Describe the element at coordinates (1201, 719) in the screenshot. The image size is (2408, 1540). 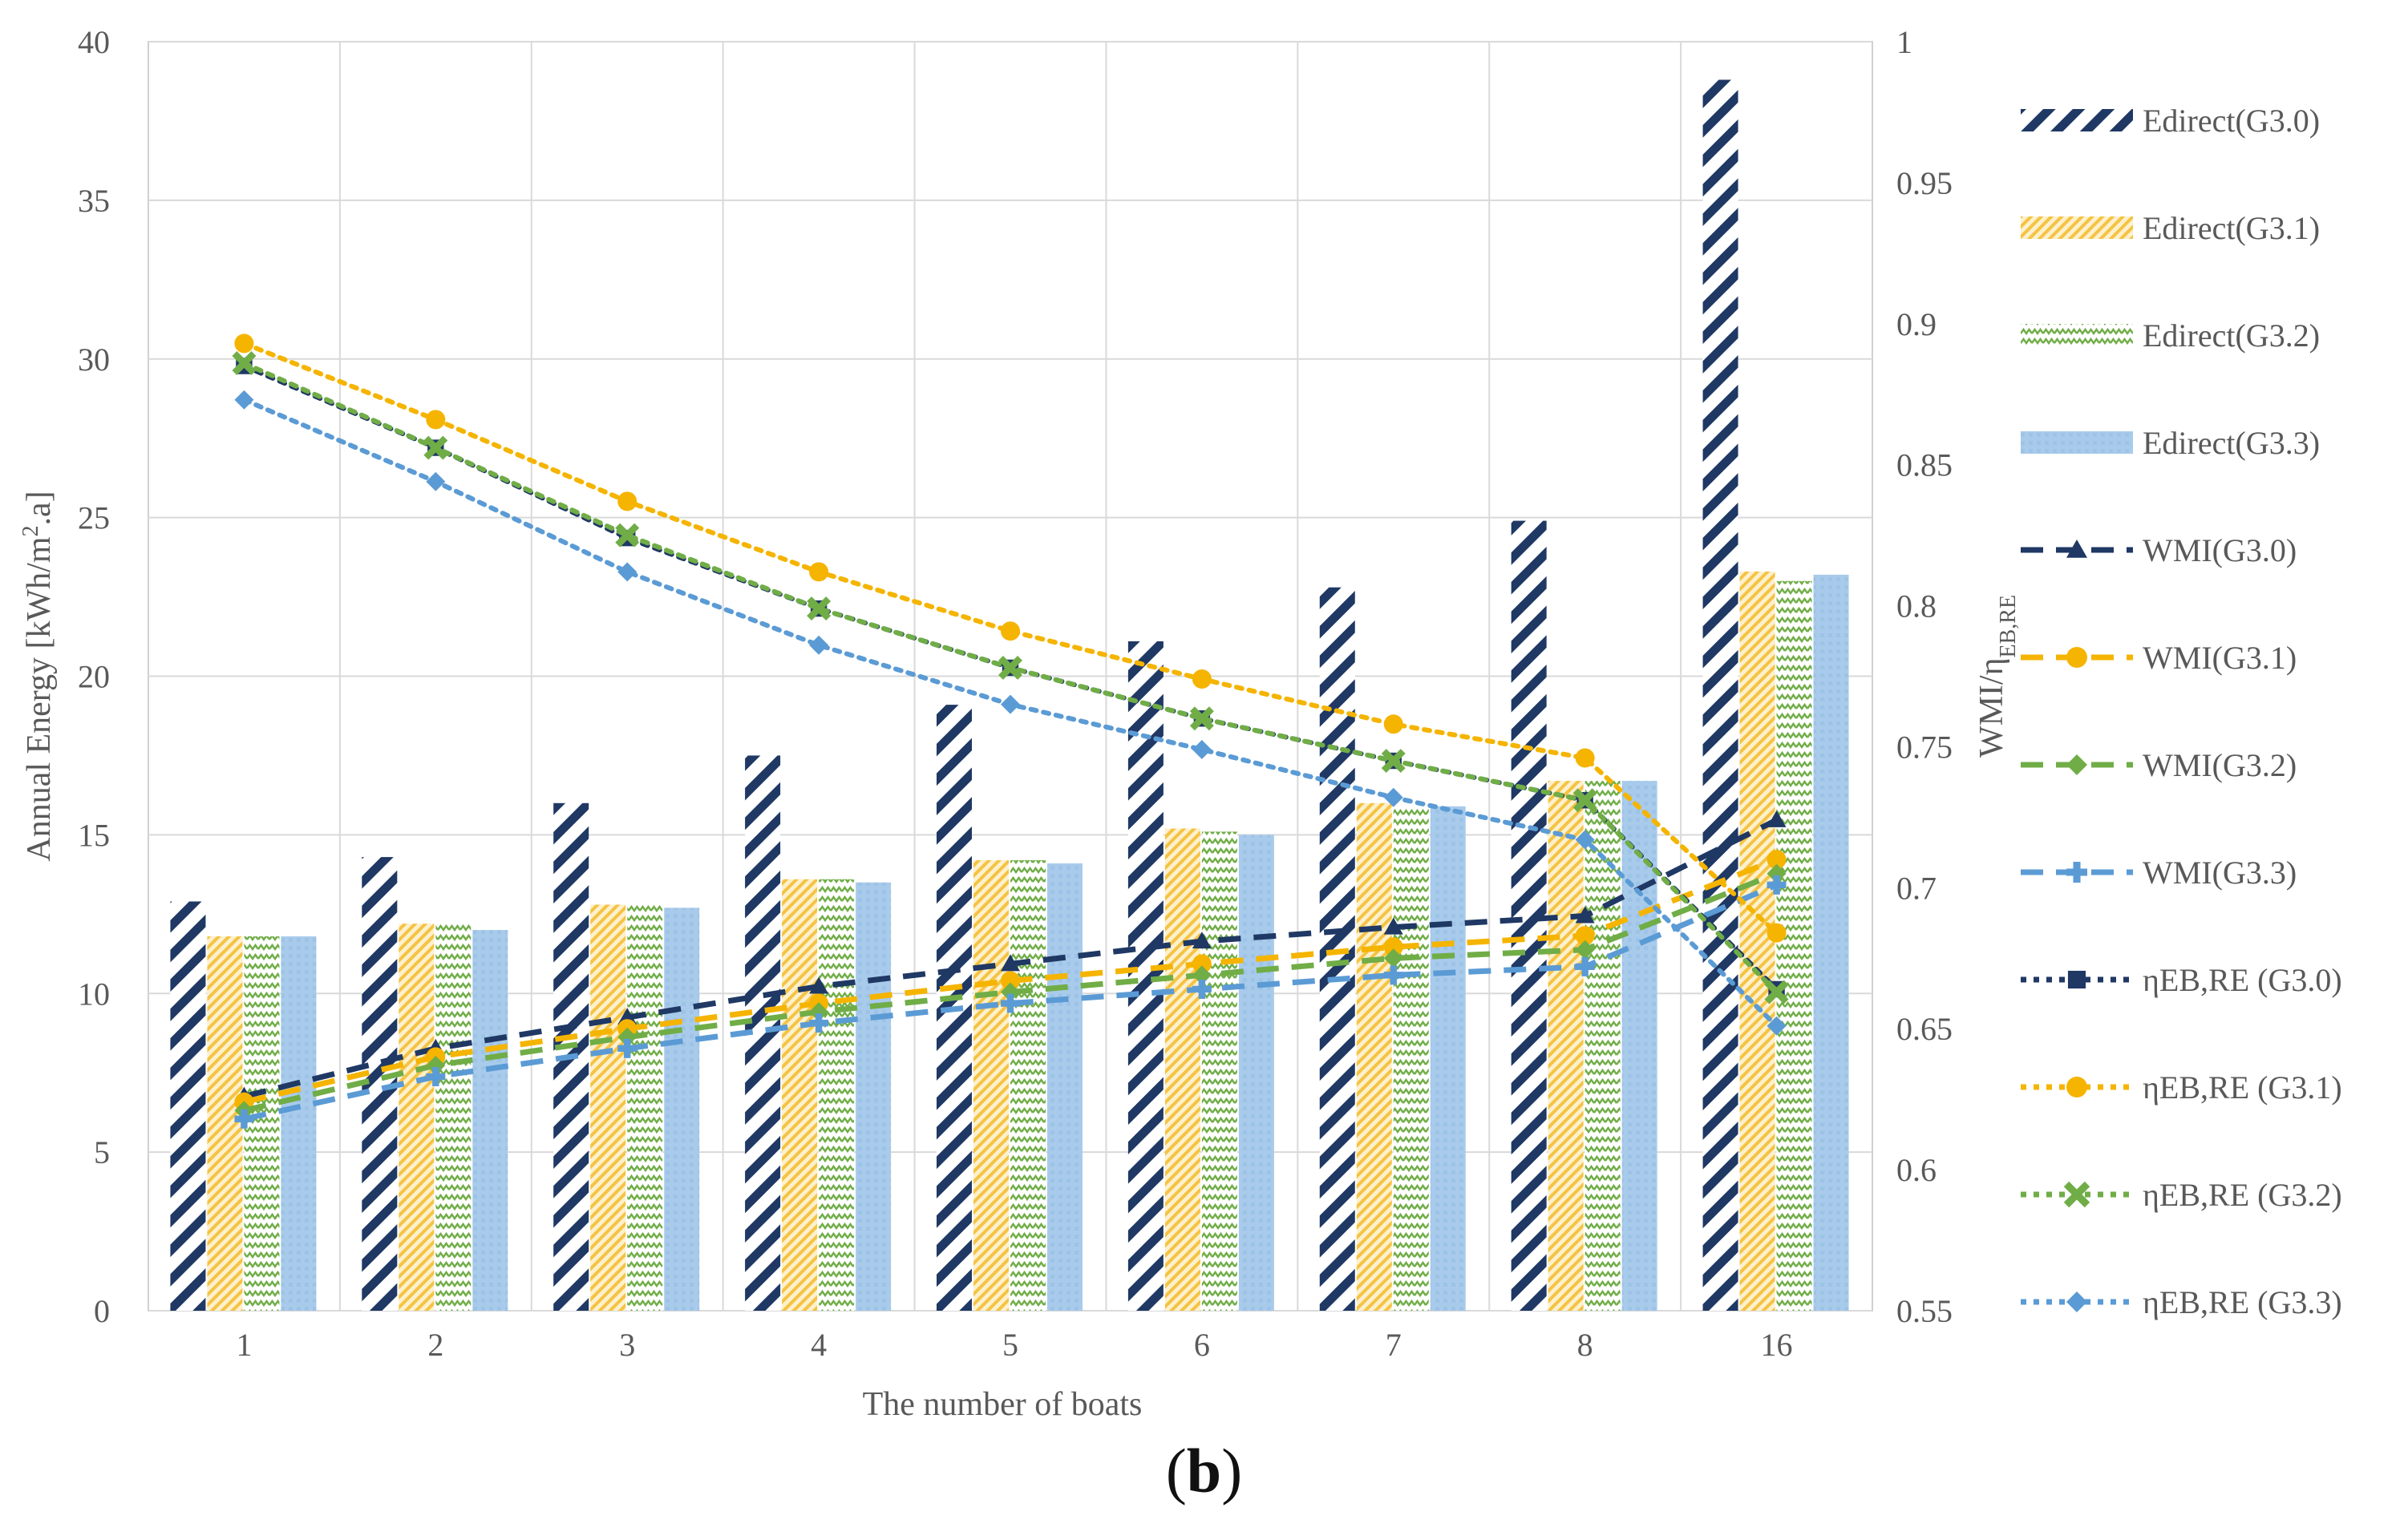
I see `point-ηEB,RE (G3.2)-6` at that location.